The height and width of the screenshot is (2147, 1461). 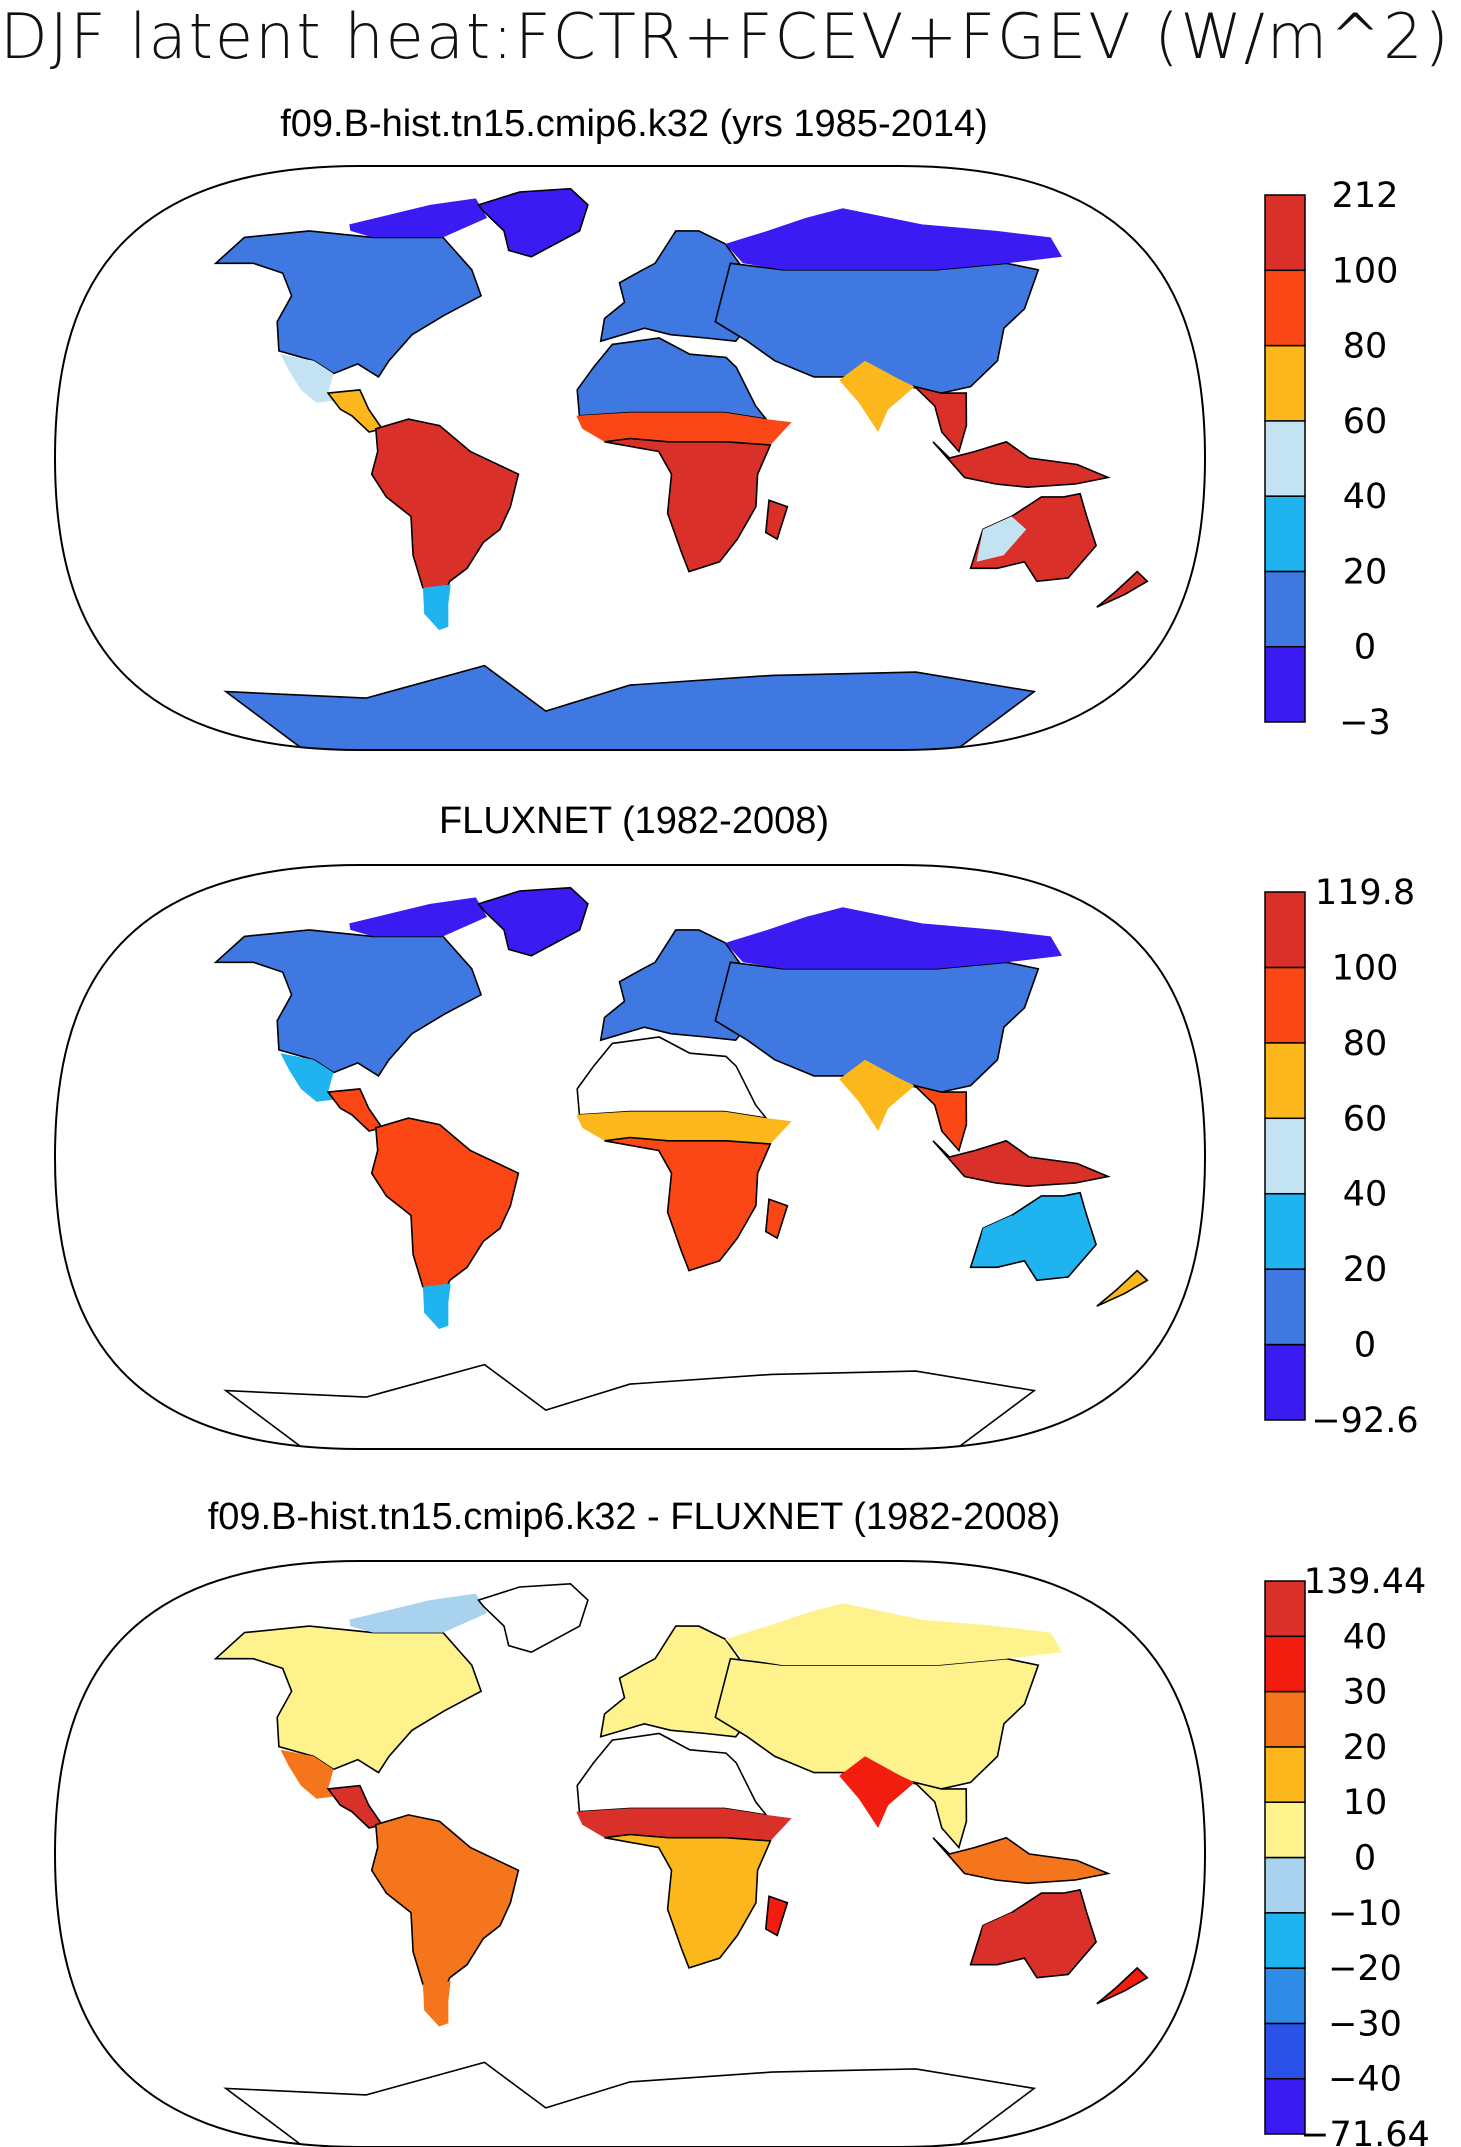 I want to click on colorbar-3: 139.44 40 30 20 10 0 −10 −20 −30 −40 −71.64, so click(x=1347, y=1854).